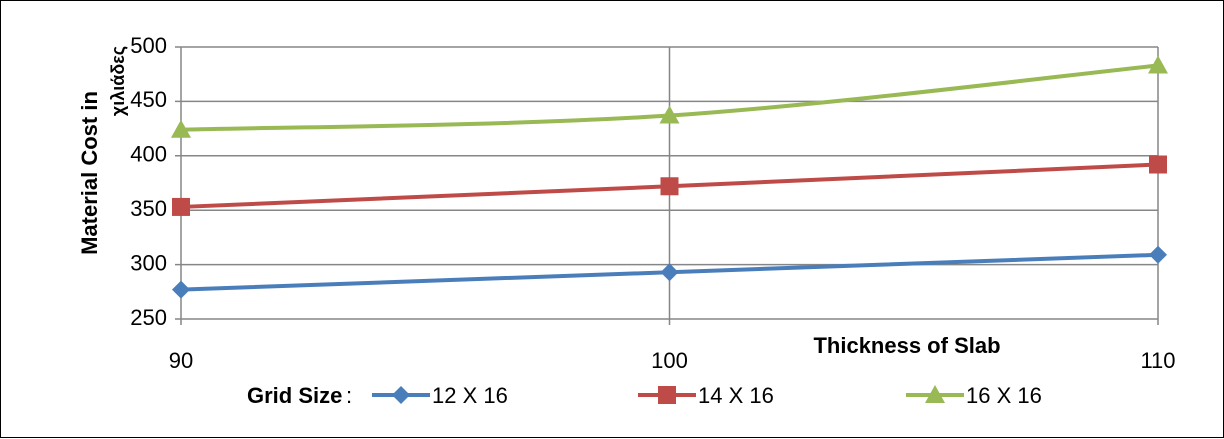  I want to click on legend-marker-14x16, so click(667, 395).